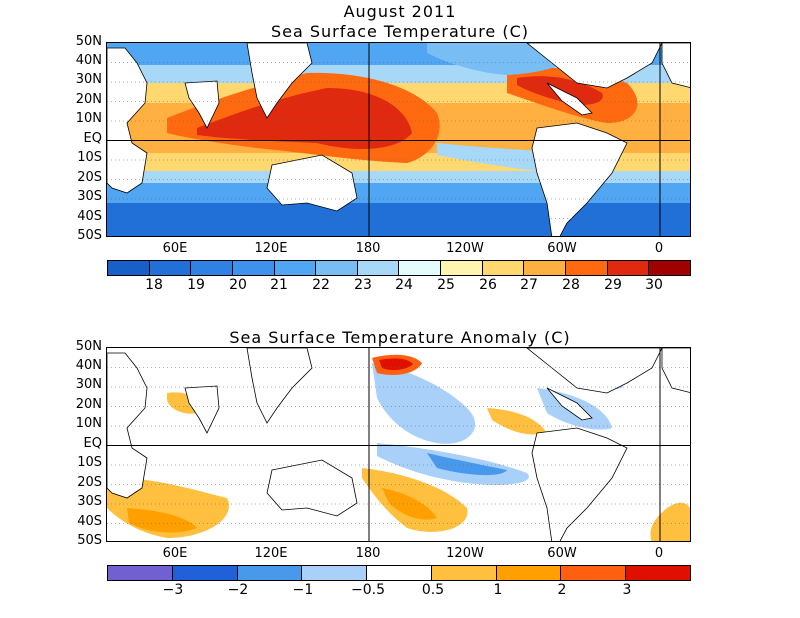 The image size is (800, 618). What do you see at coordinates (613, 285) in the screenshot?
I see `sst-colorbar-tick: 29` at bounding box center [613, 285].